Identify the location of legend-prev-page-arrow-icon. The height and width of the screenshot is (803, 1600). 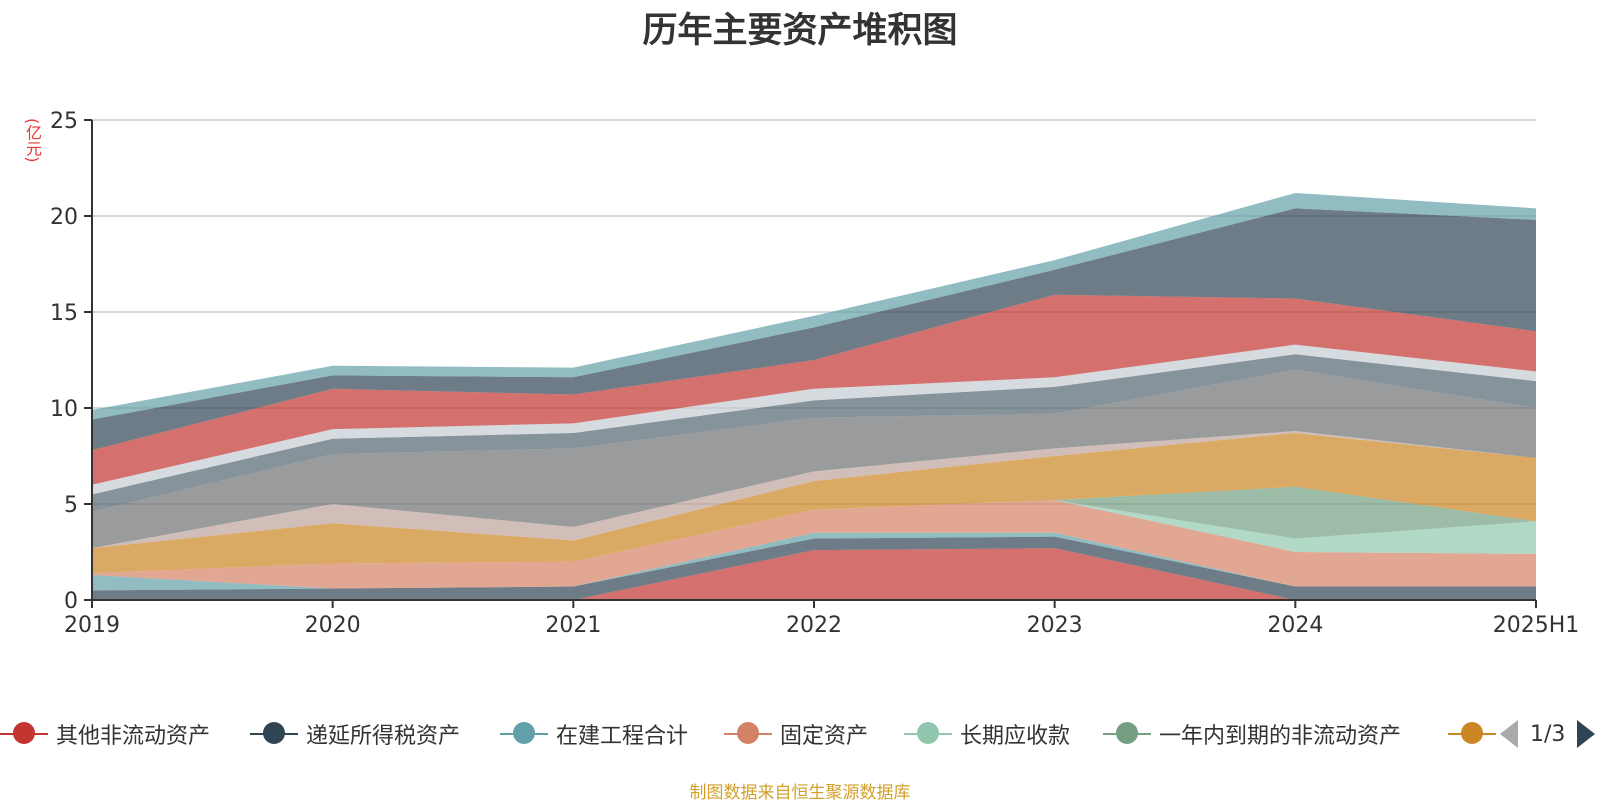
(1509, 734).